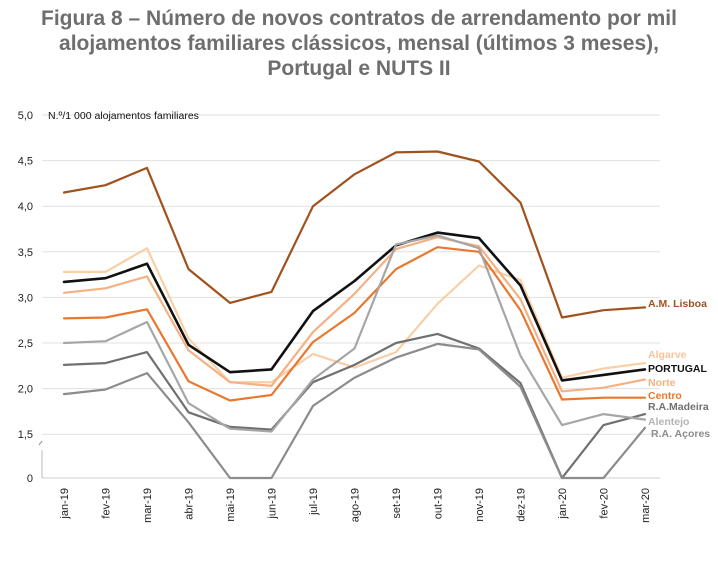 Image resolution: width=718 pixels, height=561 pixels. I want to click on series-label-r-a-madeira: R.A.Madeira, so click(678, 407).